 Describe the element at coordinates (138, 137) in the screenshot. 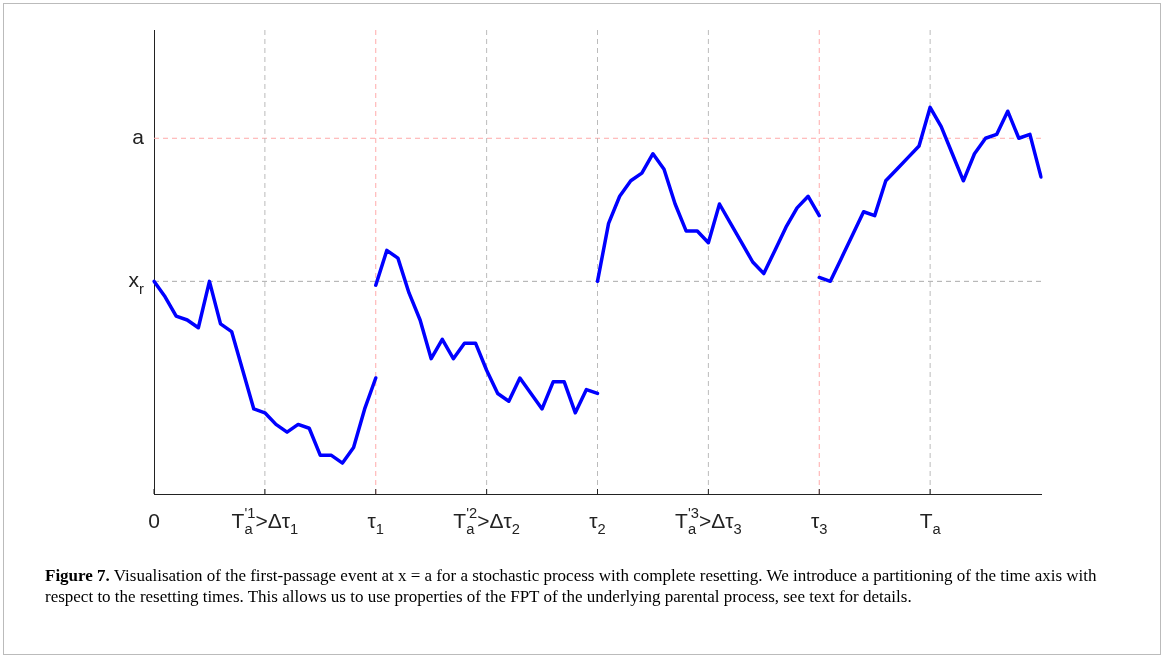

I see `ref-line-label: a` at that location.